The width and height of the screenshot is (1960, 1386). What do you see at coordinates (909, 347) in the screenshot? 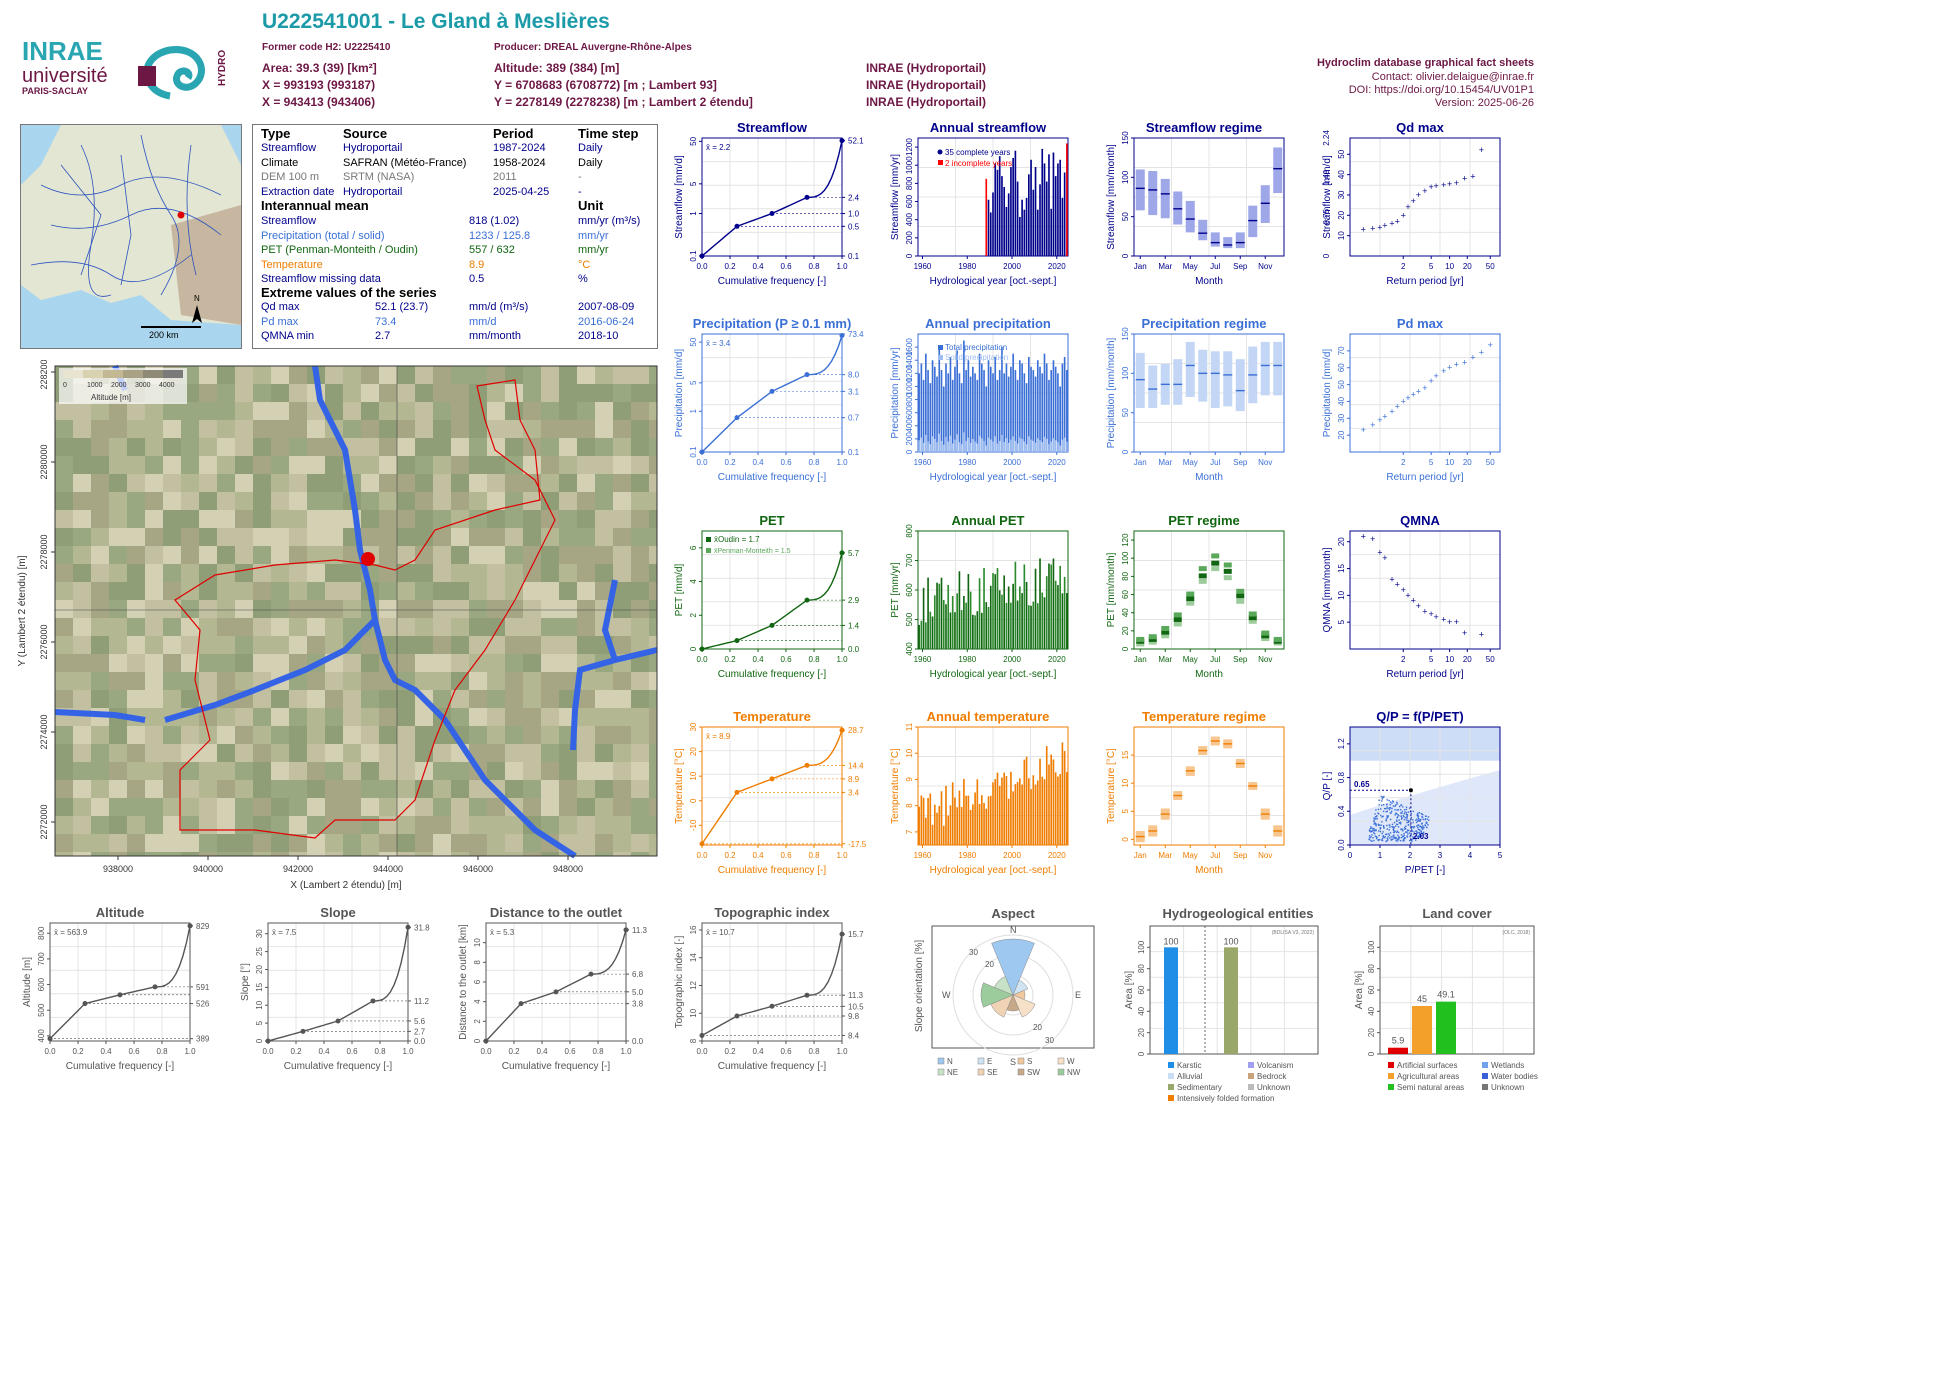
I see `annual-precipitation-chart-ytick-label: 1600` at bounding box center [909, 347].